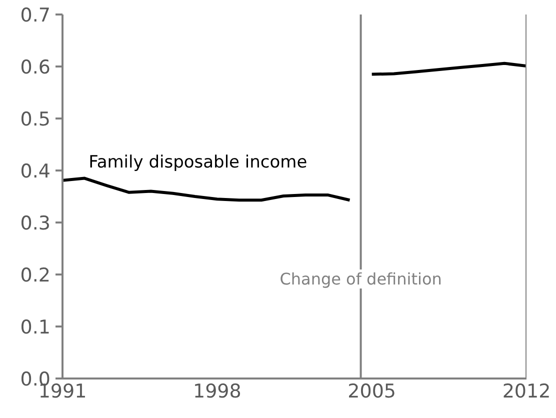 Image resolution: width=556 pixels, height=418 pixels. What do you see at coordinates (35, 119) in the screenshot?
I see `y-tick-label: 0.5` at bounding box center [35, 119].